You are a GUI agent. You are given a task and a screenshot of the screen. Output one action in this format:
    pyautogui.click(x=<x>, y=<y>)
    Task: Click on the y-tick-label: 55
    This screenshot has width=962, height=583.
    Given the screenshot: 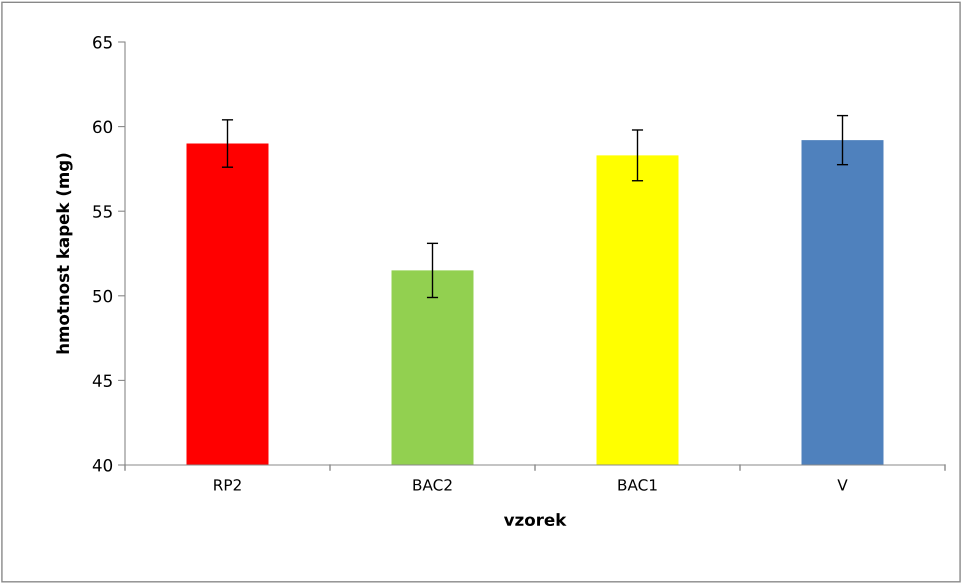 What is the action you would take?
    pyautogui.click(x=102, y=211)
    